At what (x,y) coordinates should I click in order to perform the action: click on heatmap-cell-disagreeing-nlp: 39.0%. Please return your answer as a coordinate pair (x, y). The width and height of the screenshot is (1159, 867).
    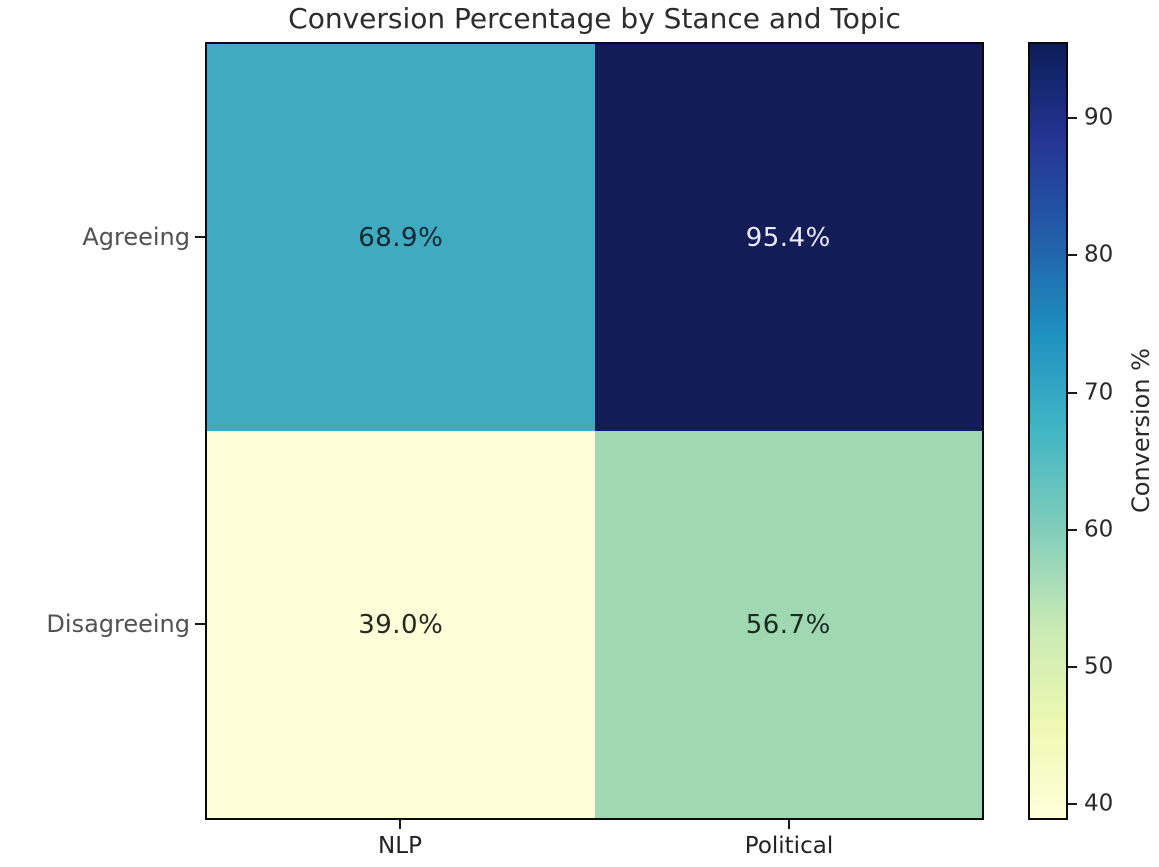
    Looking at the image, I should click on (401, 624).